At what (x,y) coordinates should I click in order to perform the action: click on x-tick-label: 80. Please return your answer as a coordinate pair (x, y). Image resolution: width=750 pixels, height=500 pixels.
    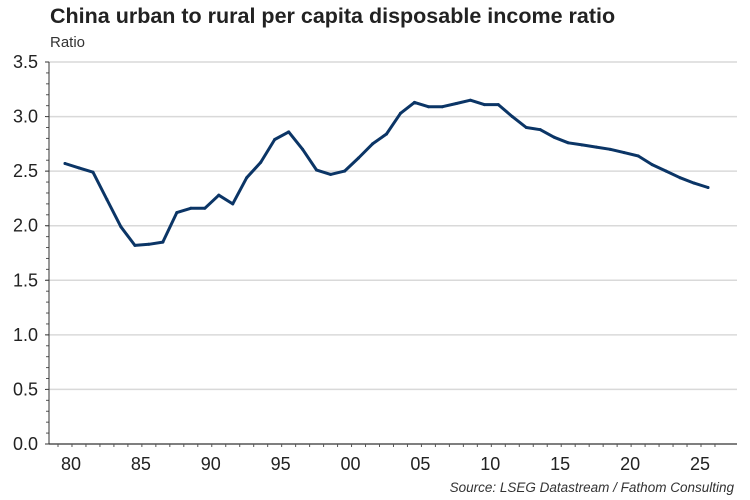
    Looking at the image, I should click on (71, 464).